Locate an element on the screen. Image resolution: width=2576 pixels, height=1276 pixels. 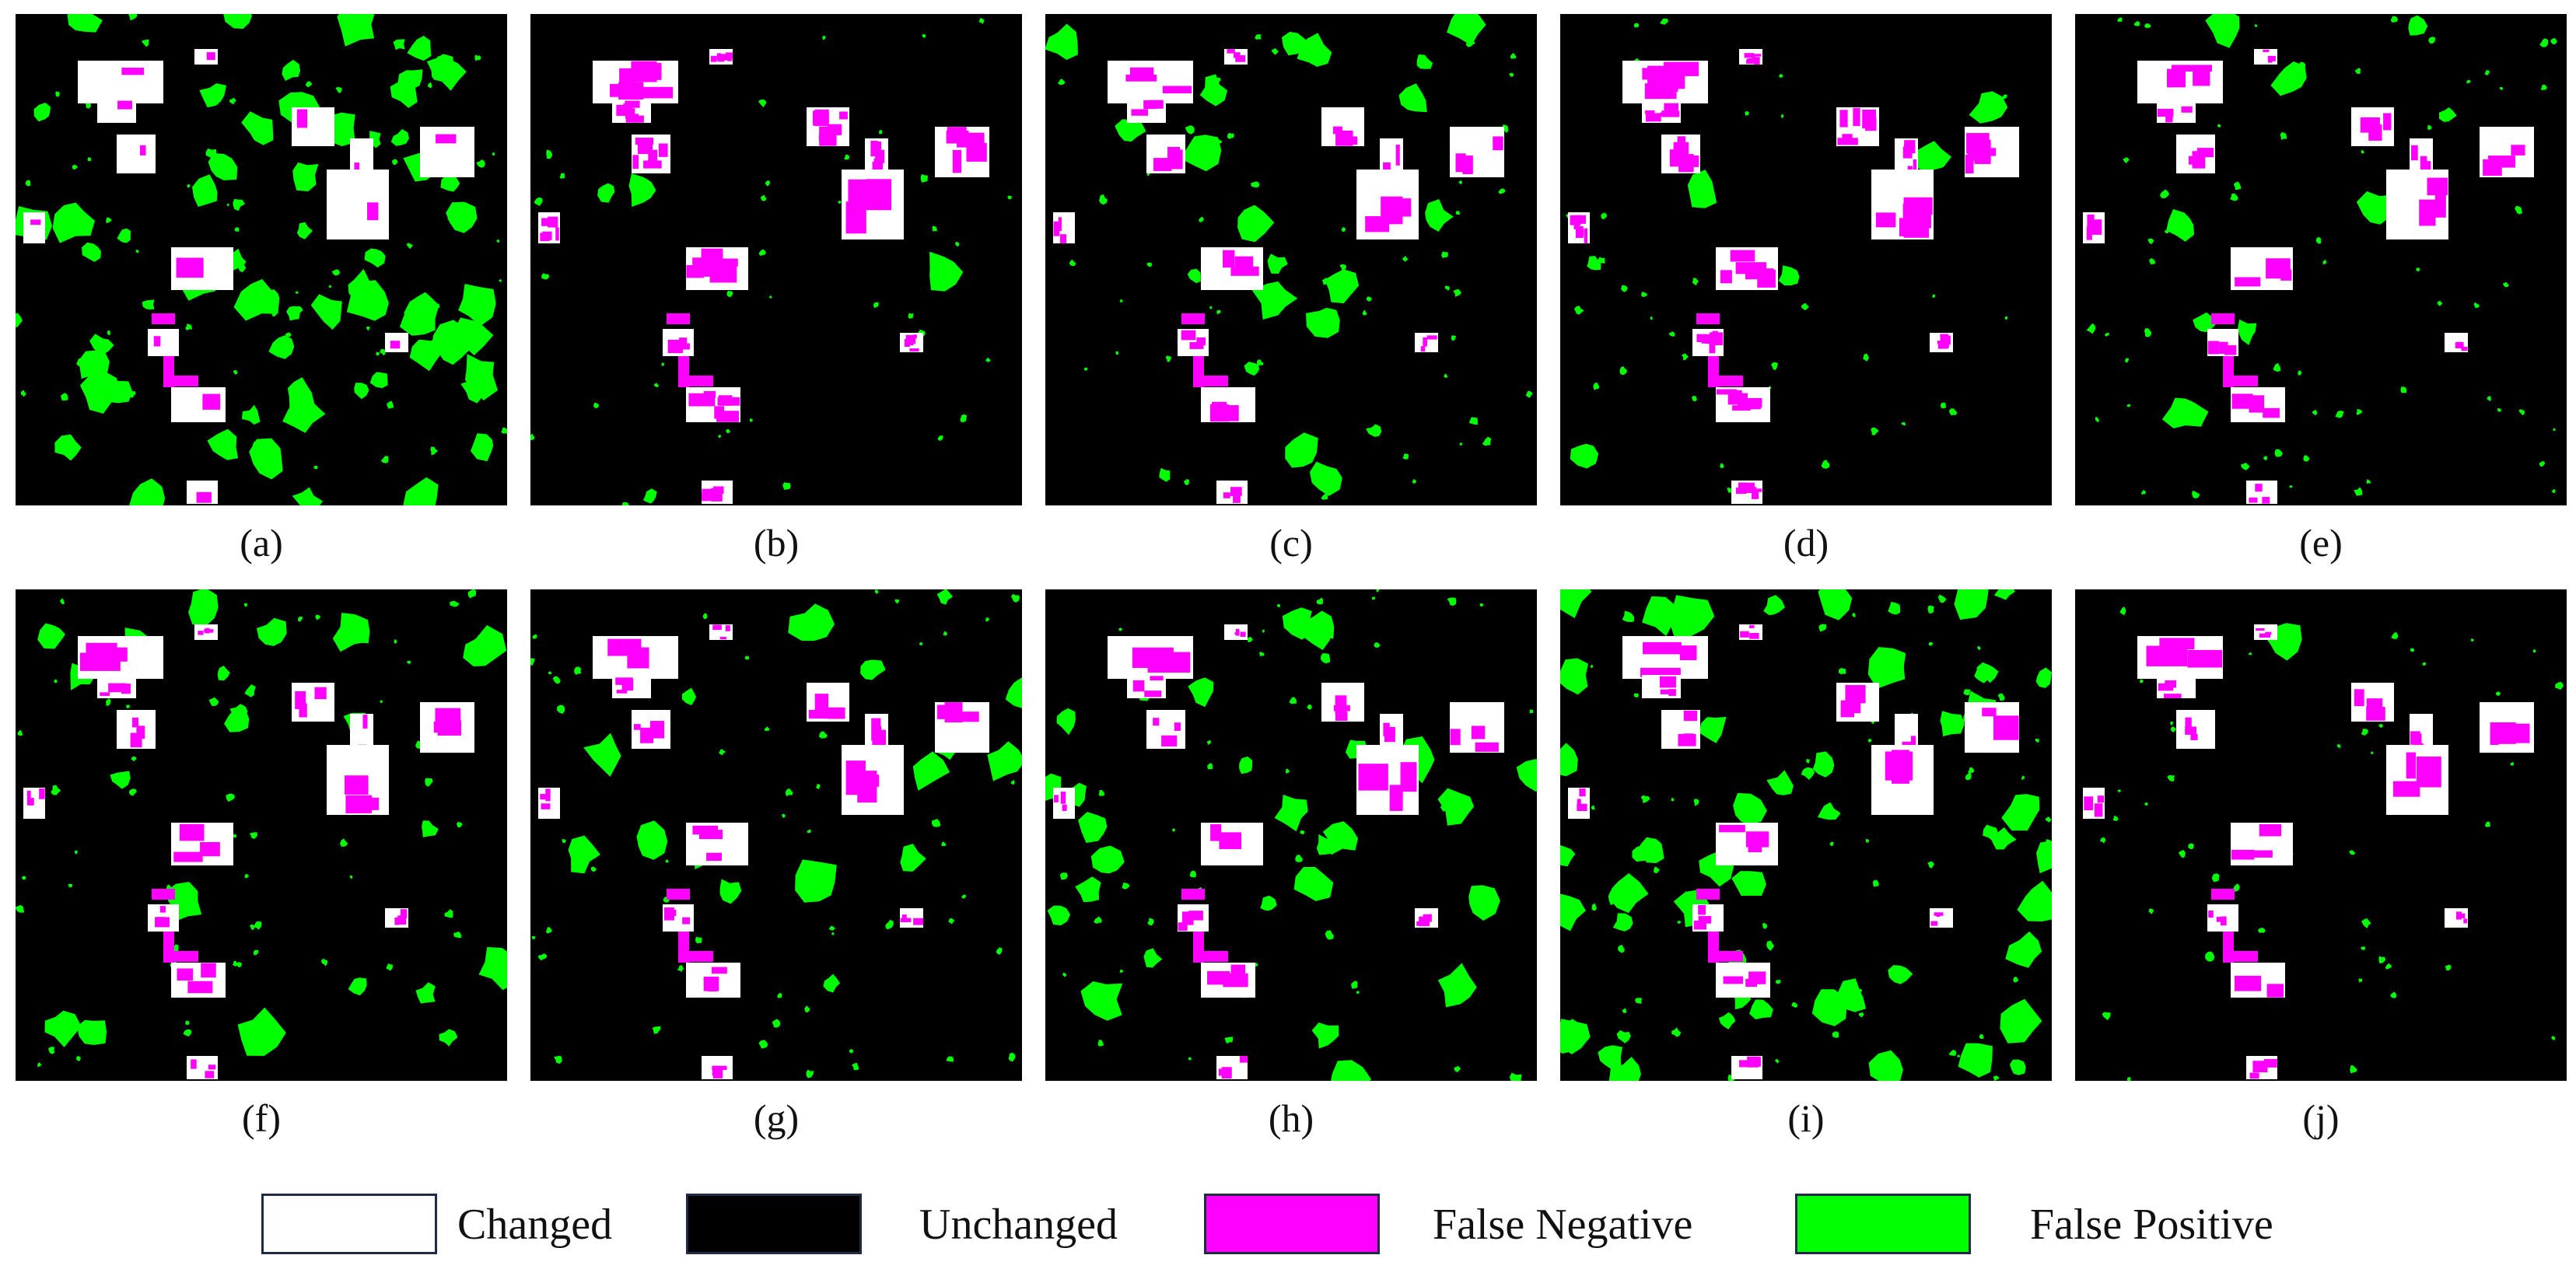
caption-g: (g) is located at coordinates (776, 1118).